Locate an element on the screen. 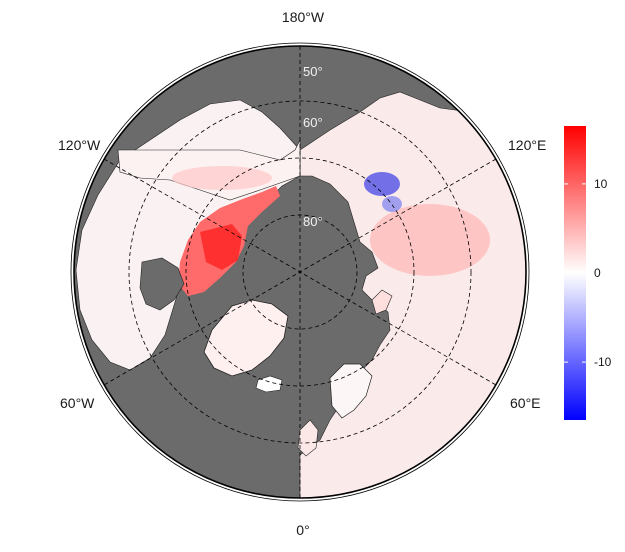  british-isles is located at coordinates (308, 438).